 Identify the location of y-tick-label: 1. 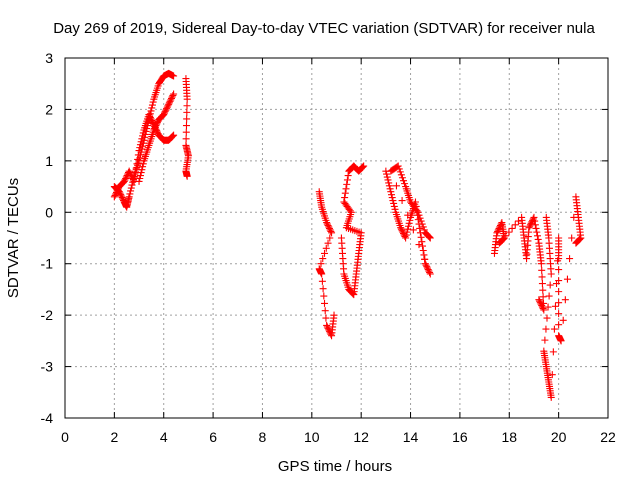
(49, 161).